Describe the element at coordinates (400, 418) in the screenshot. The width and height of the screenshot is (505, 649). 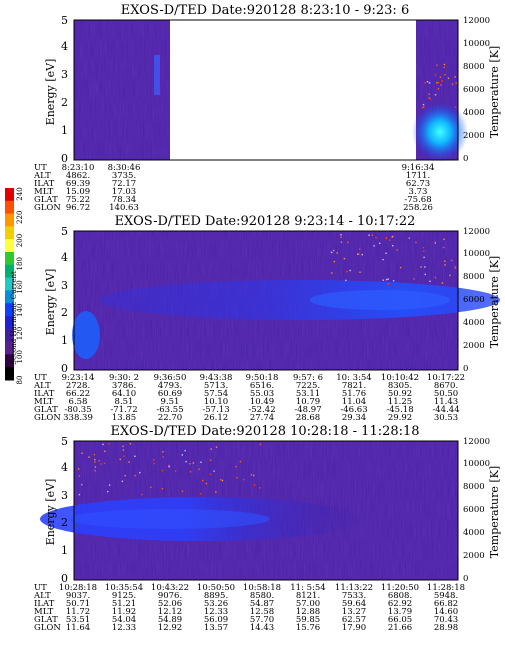
I see `table-cell: 29.92` at that location.